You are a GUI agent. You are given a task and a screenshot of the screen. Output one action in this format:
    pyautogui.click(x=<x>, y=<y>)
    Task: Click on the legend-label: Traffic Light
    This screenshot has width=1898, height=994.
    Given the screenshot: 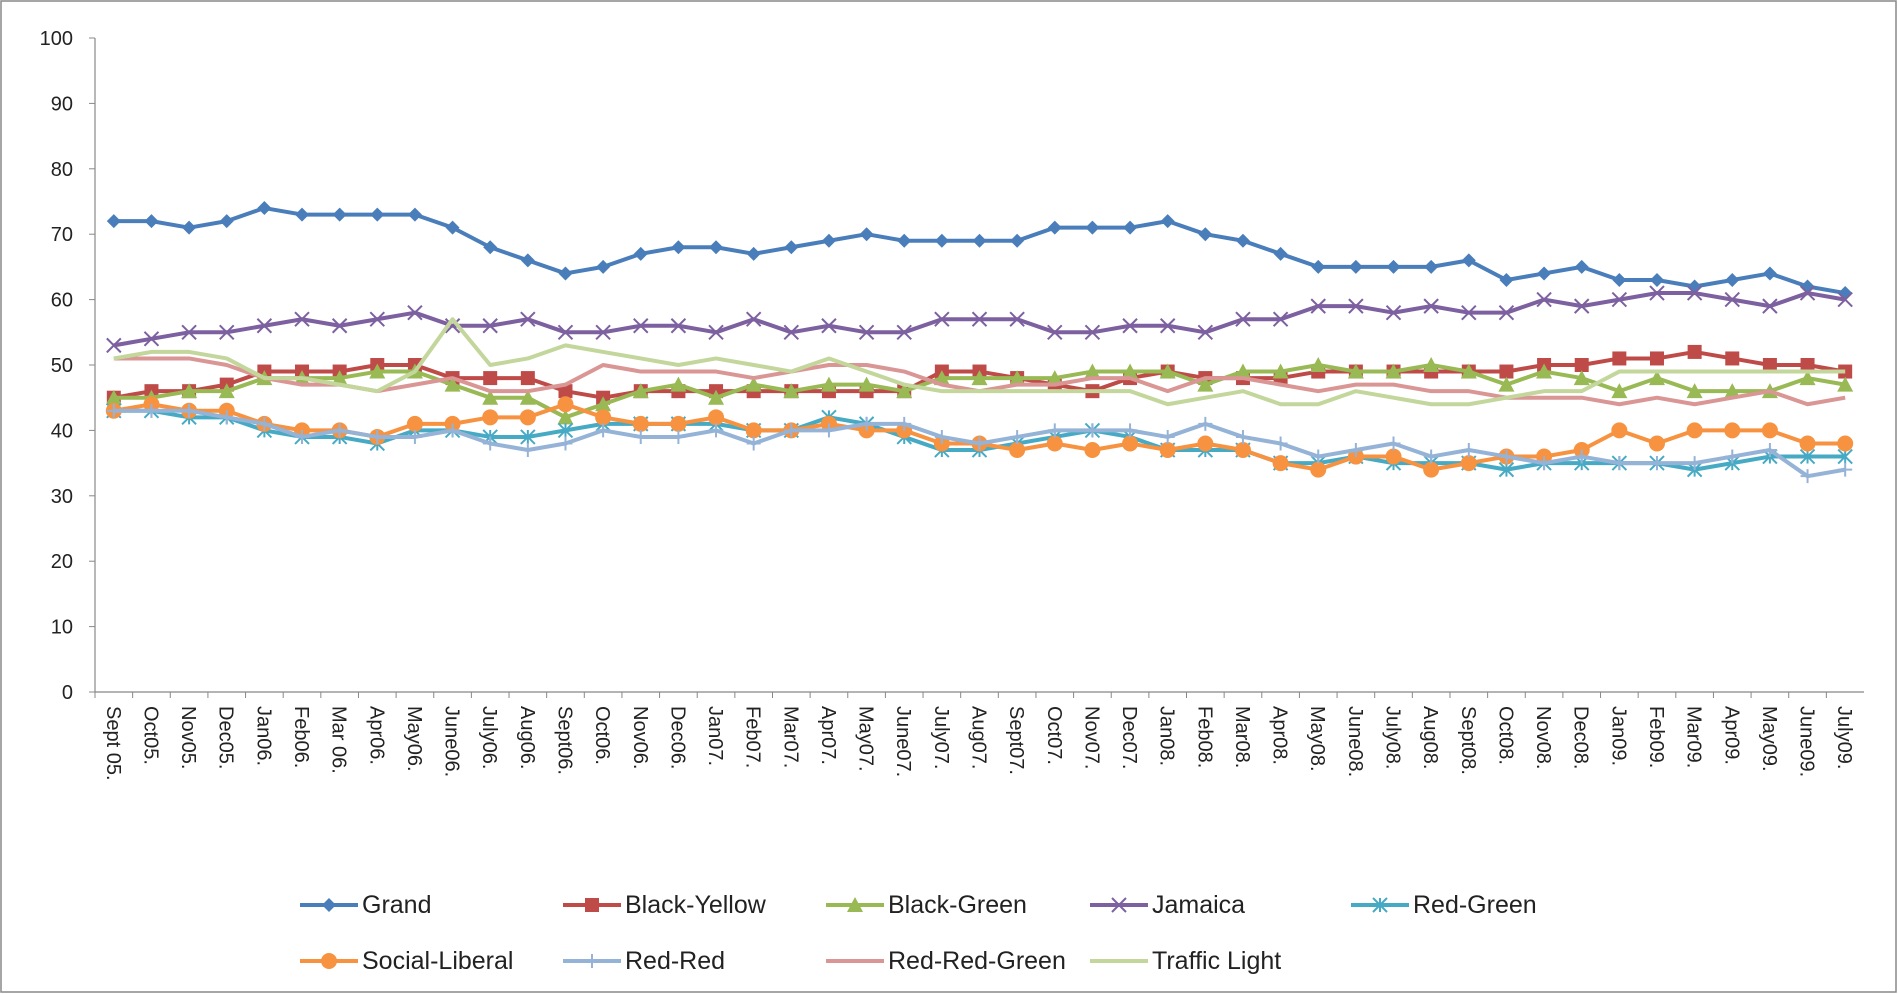 What is the action you would take?
    pyautogui.click(x=1216, y=961)
    